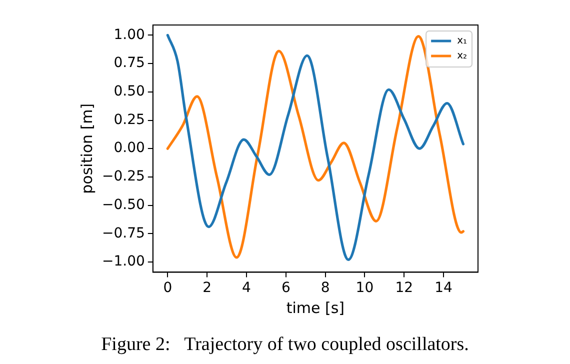 Image resolution: width=570 pixels, height=364 pixels. What do you see at coordinates (167, 288) in the screenshot?
I see `x-tick-label: 0` at bounding box center [167, 288].